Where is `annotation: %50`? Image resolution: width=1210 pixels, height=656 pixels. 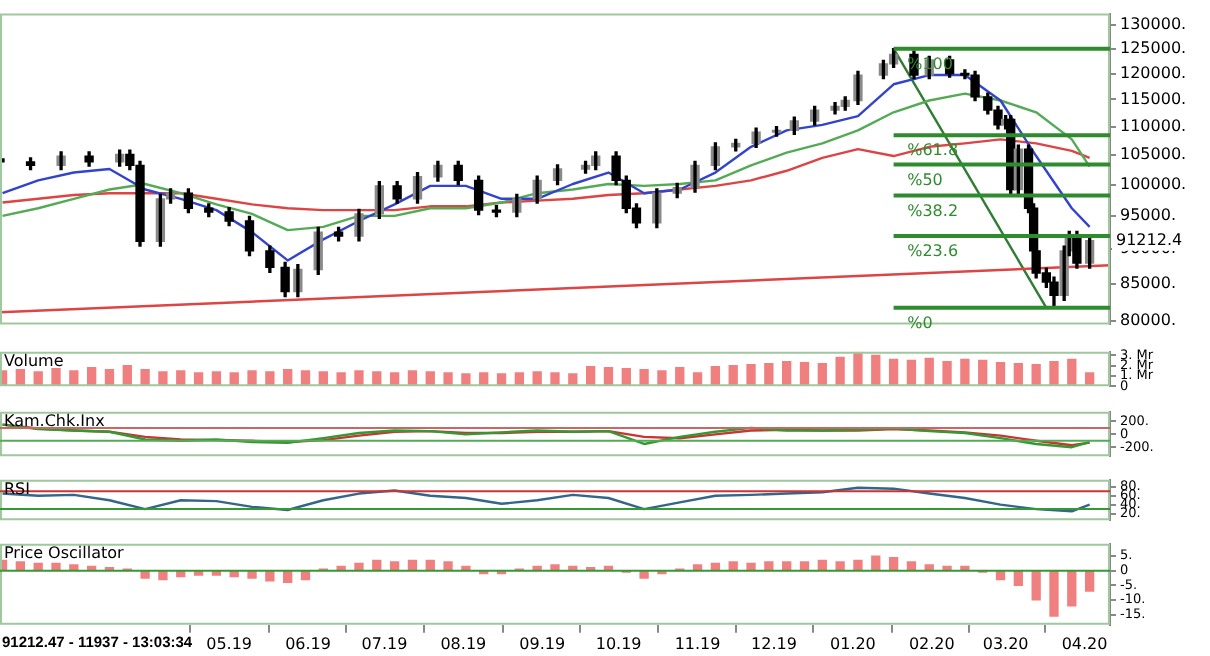 annotation: %50 is located at coordinates (925, 179).